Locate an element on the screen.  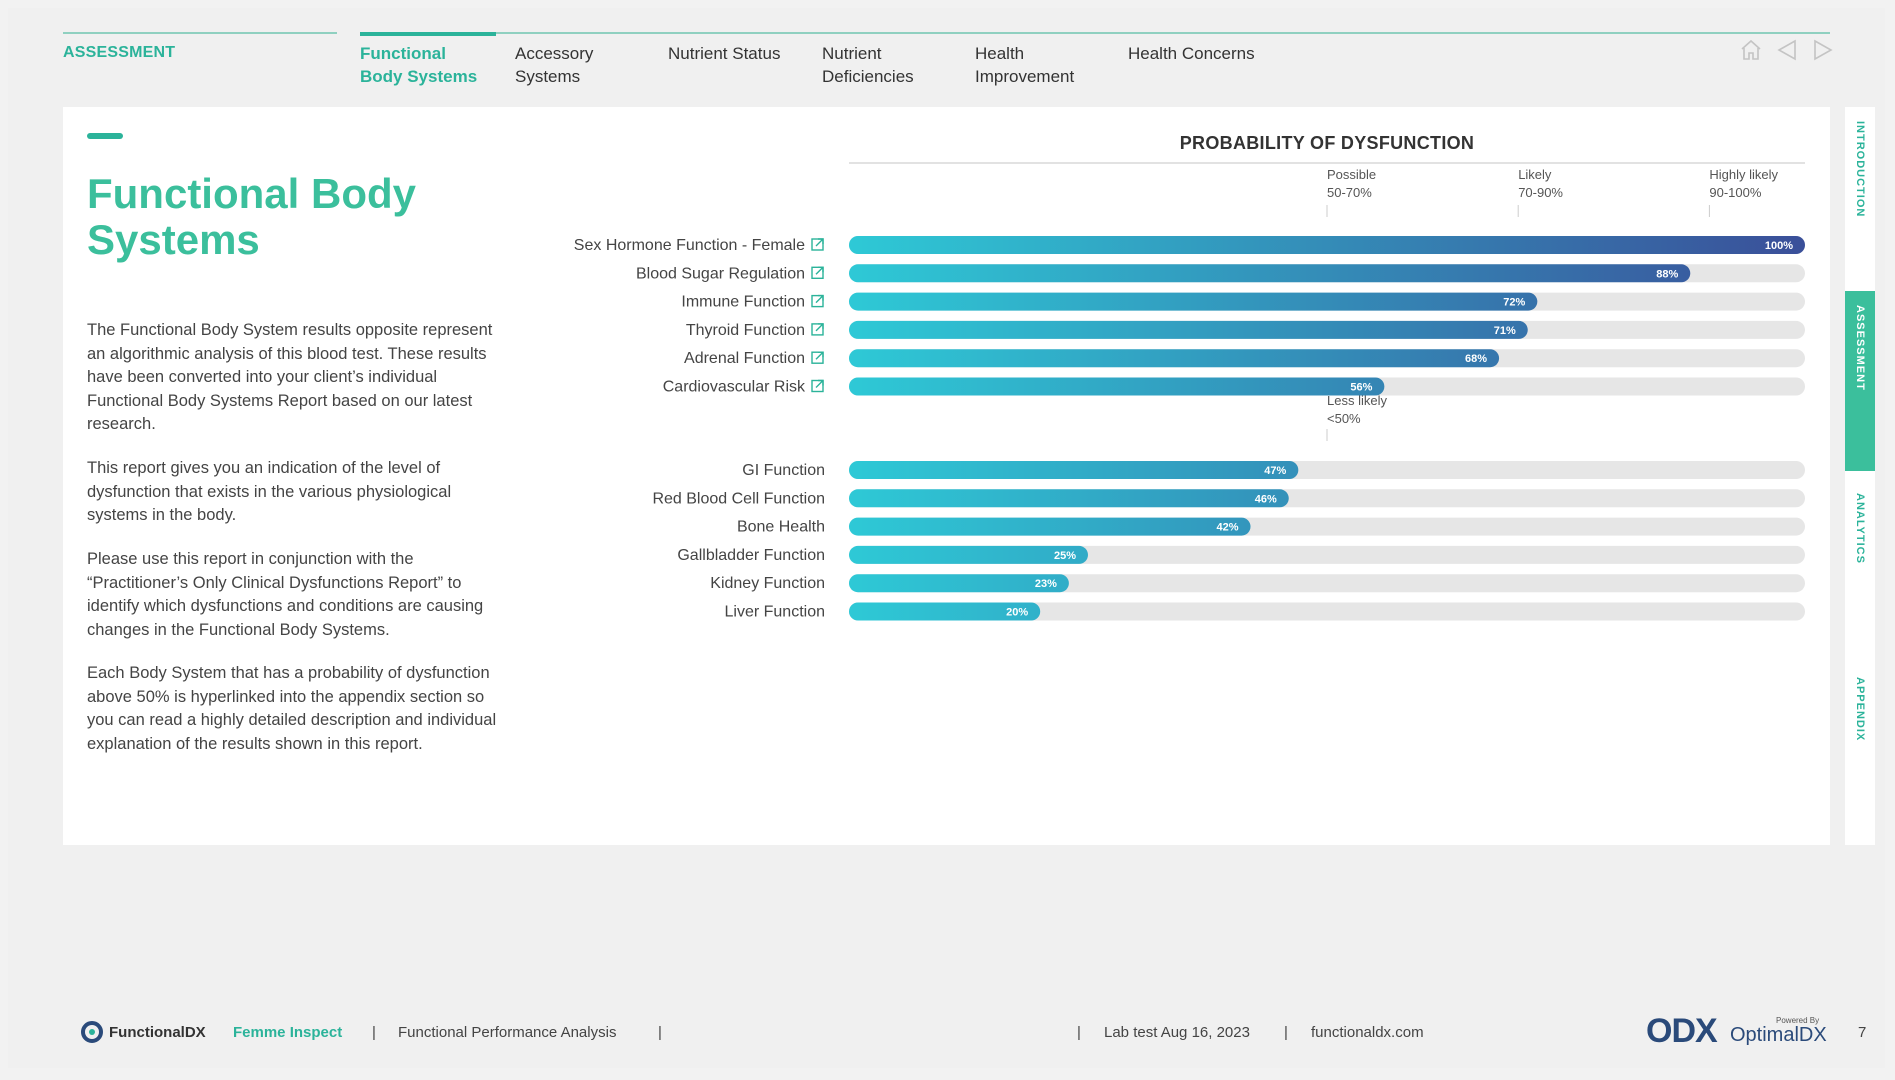
tab-label: Health is located at coordinates (1000, 53).